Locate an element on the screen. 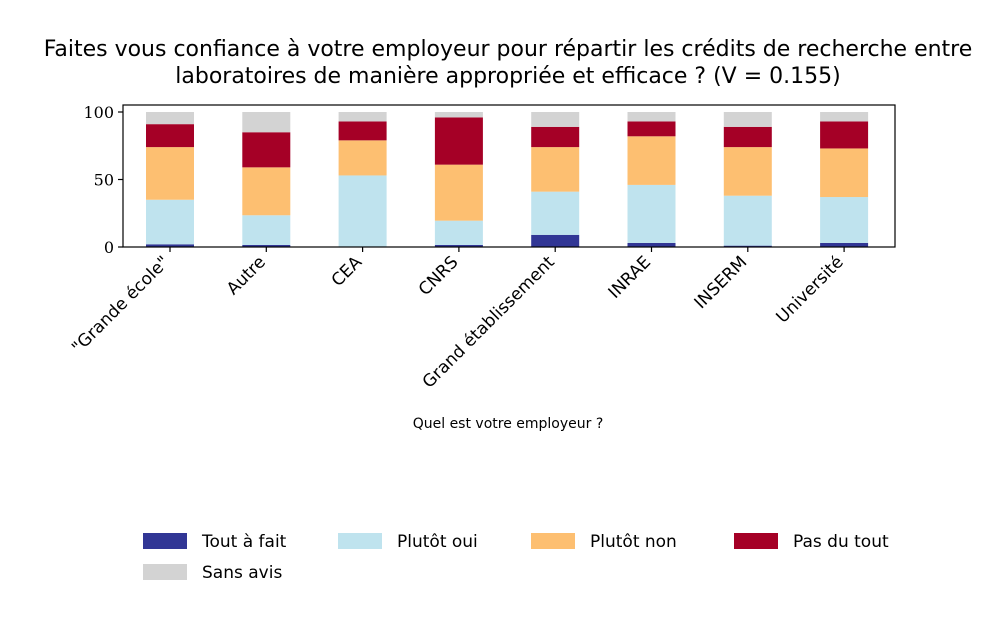 This screenshot has width=1000, height=626. legend-label: Sans avis is located at coordinates (242, 573).